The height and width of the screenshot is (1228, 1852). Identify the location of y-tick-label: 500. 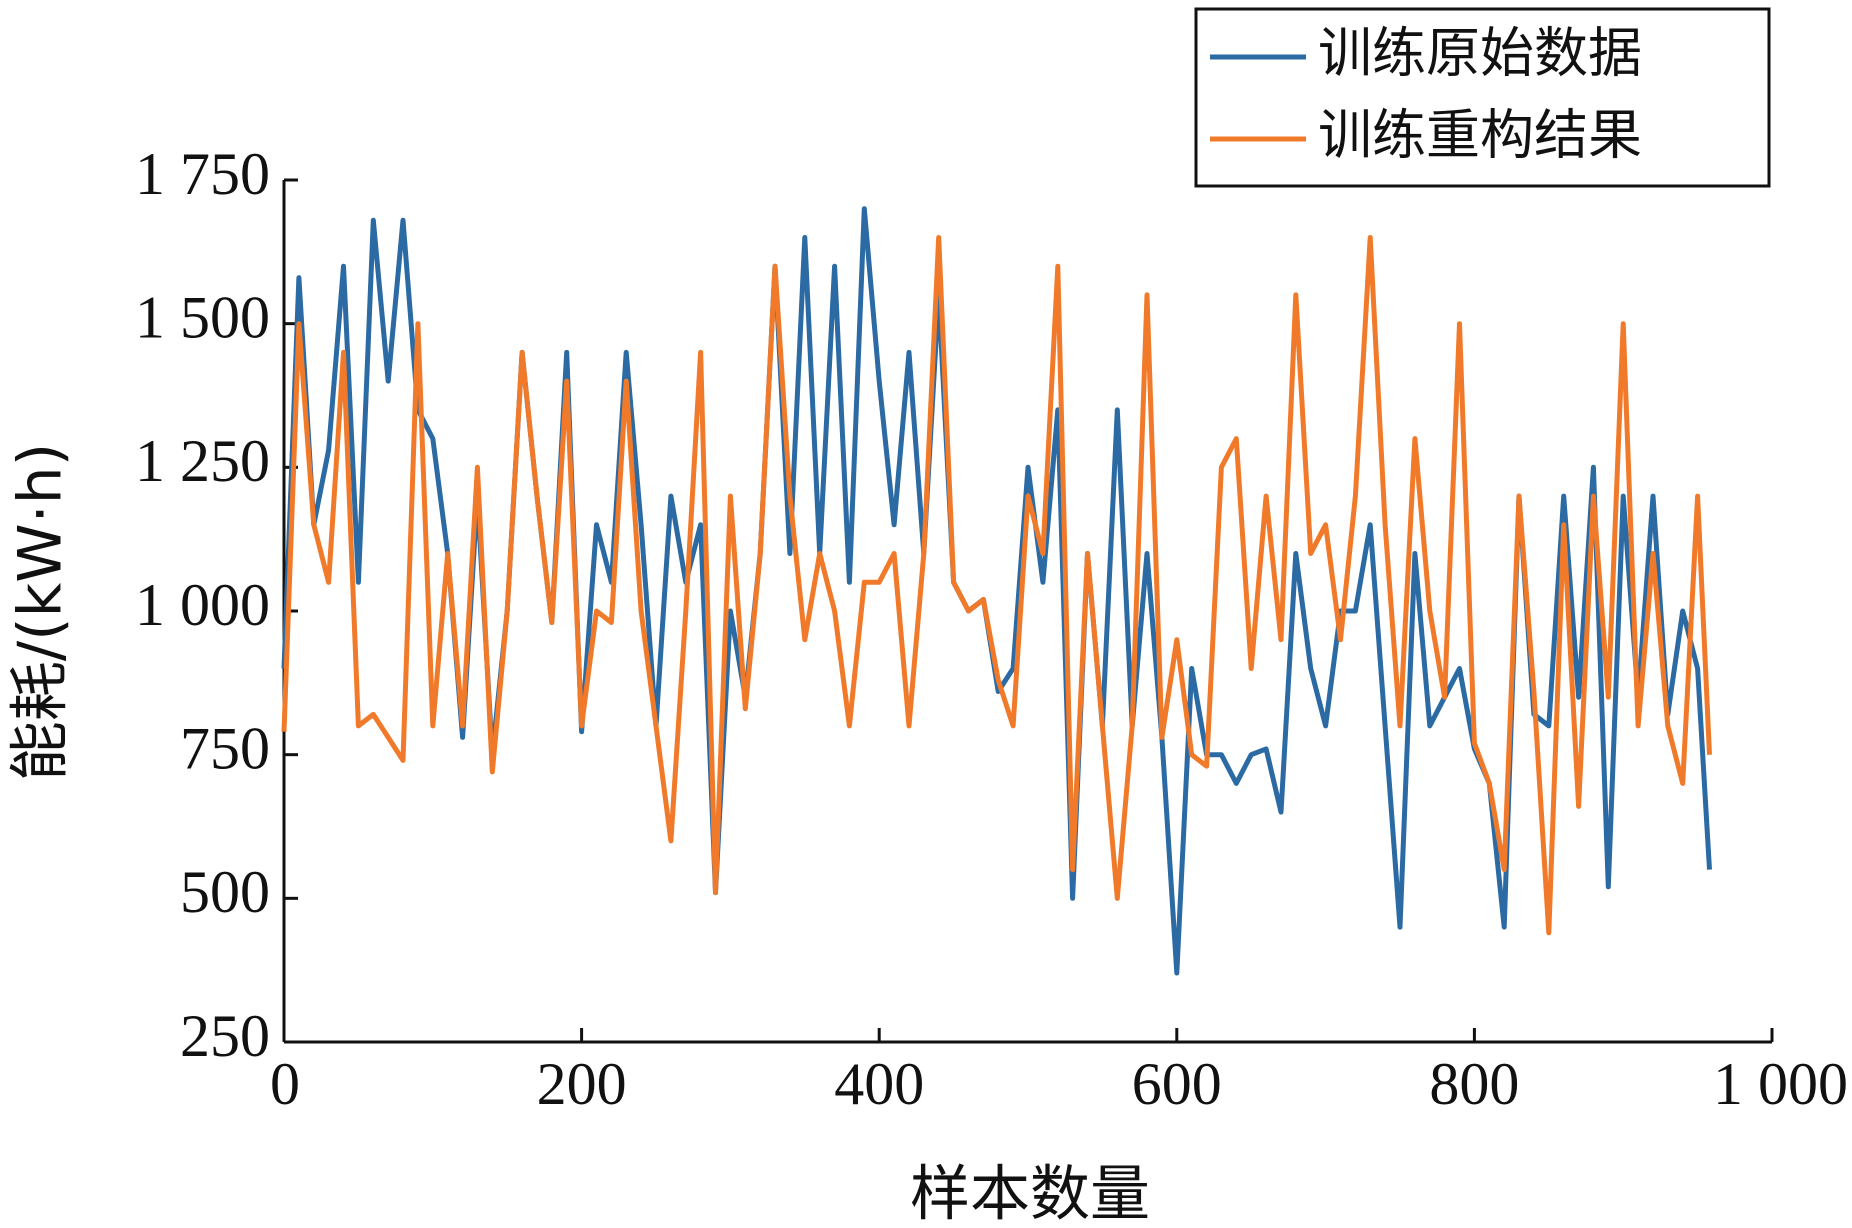
(225, 892).